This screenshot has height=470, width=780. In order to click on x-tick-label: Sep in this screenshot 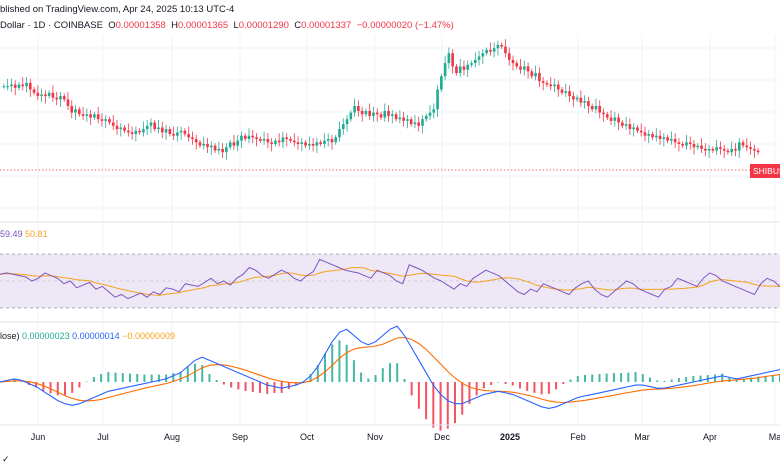, I will do `click(240, 437)`.